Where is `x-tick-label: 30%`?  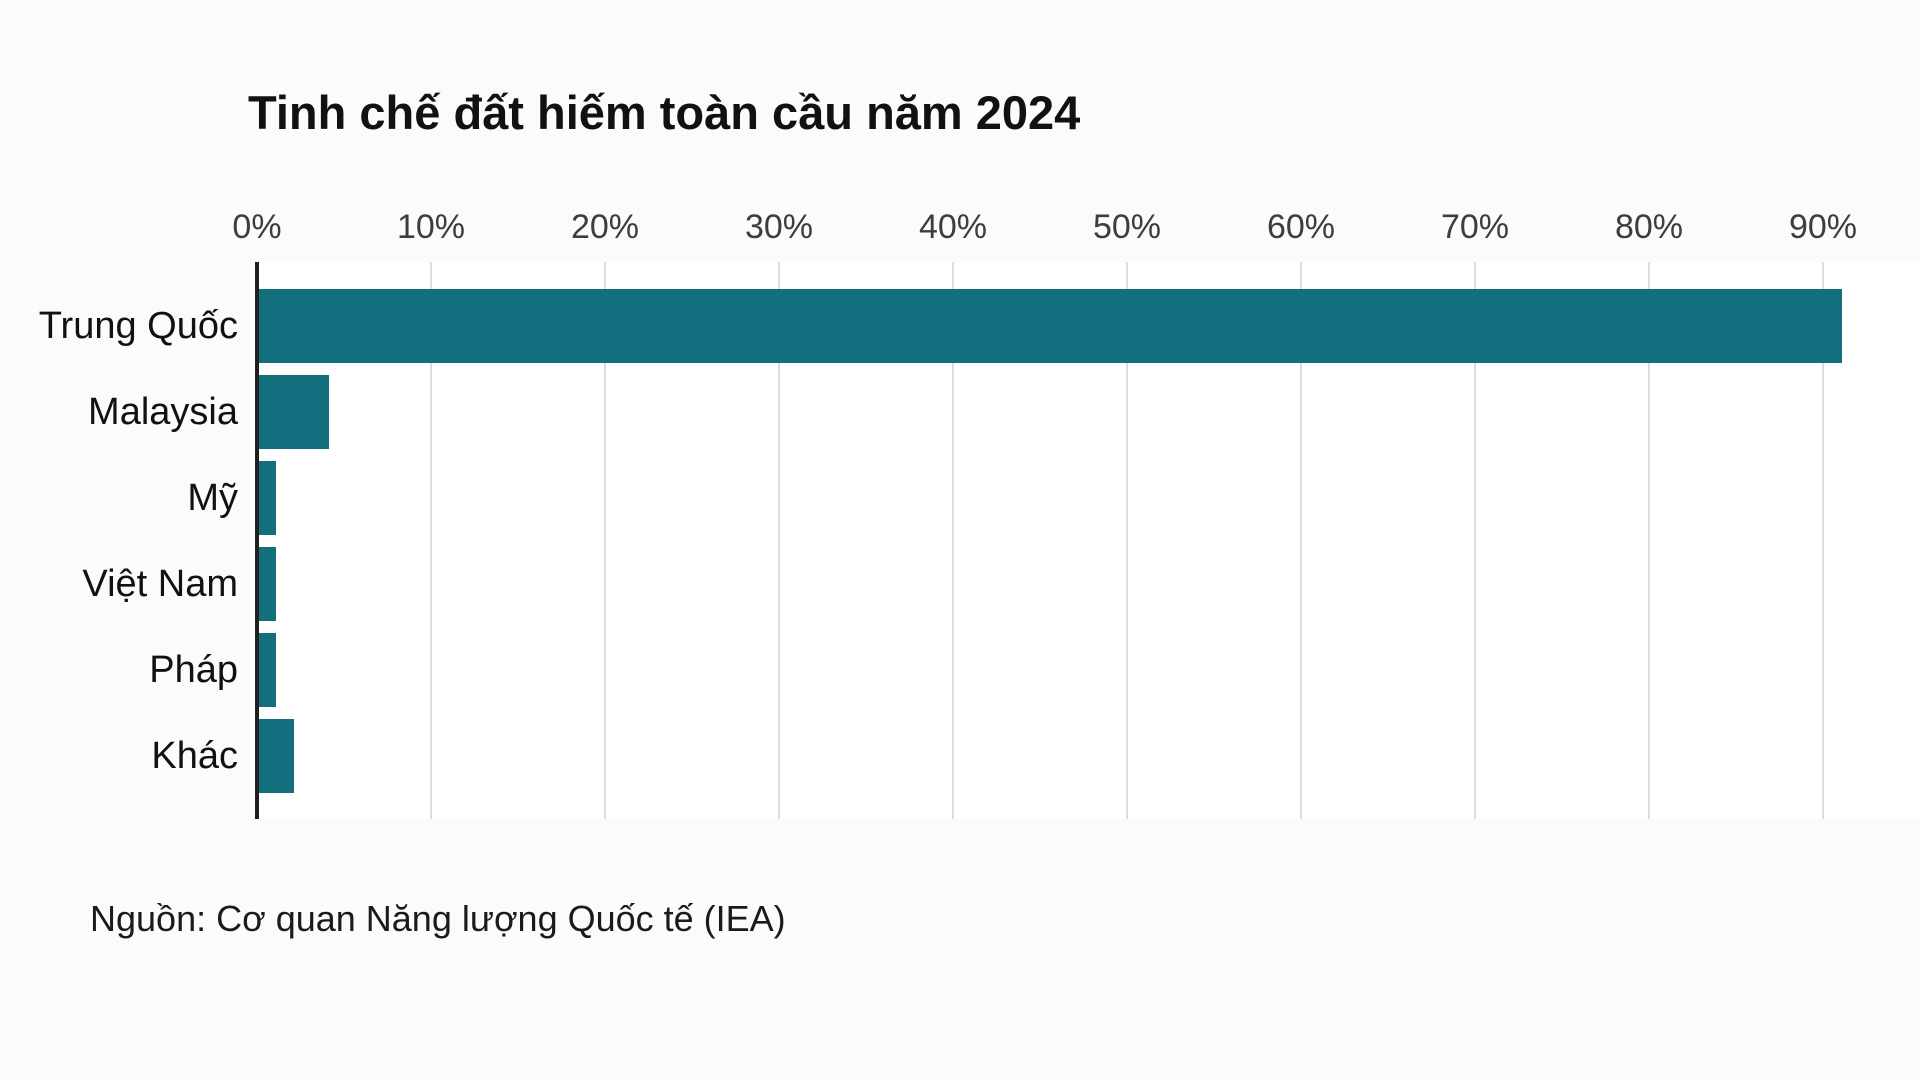 x-tick-label: 30% is located at coordinates (779, 227).